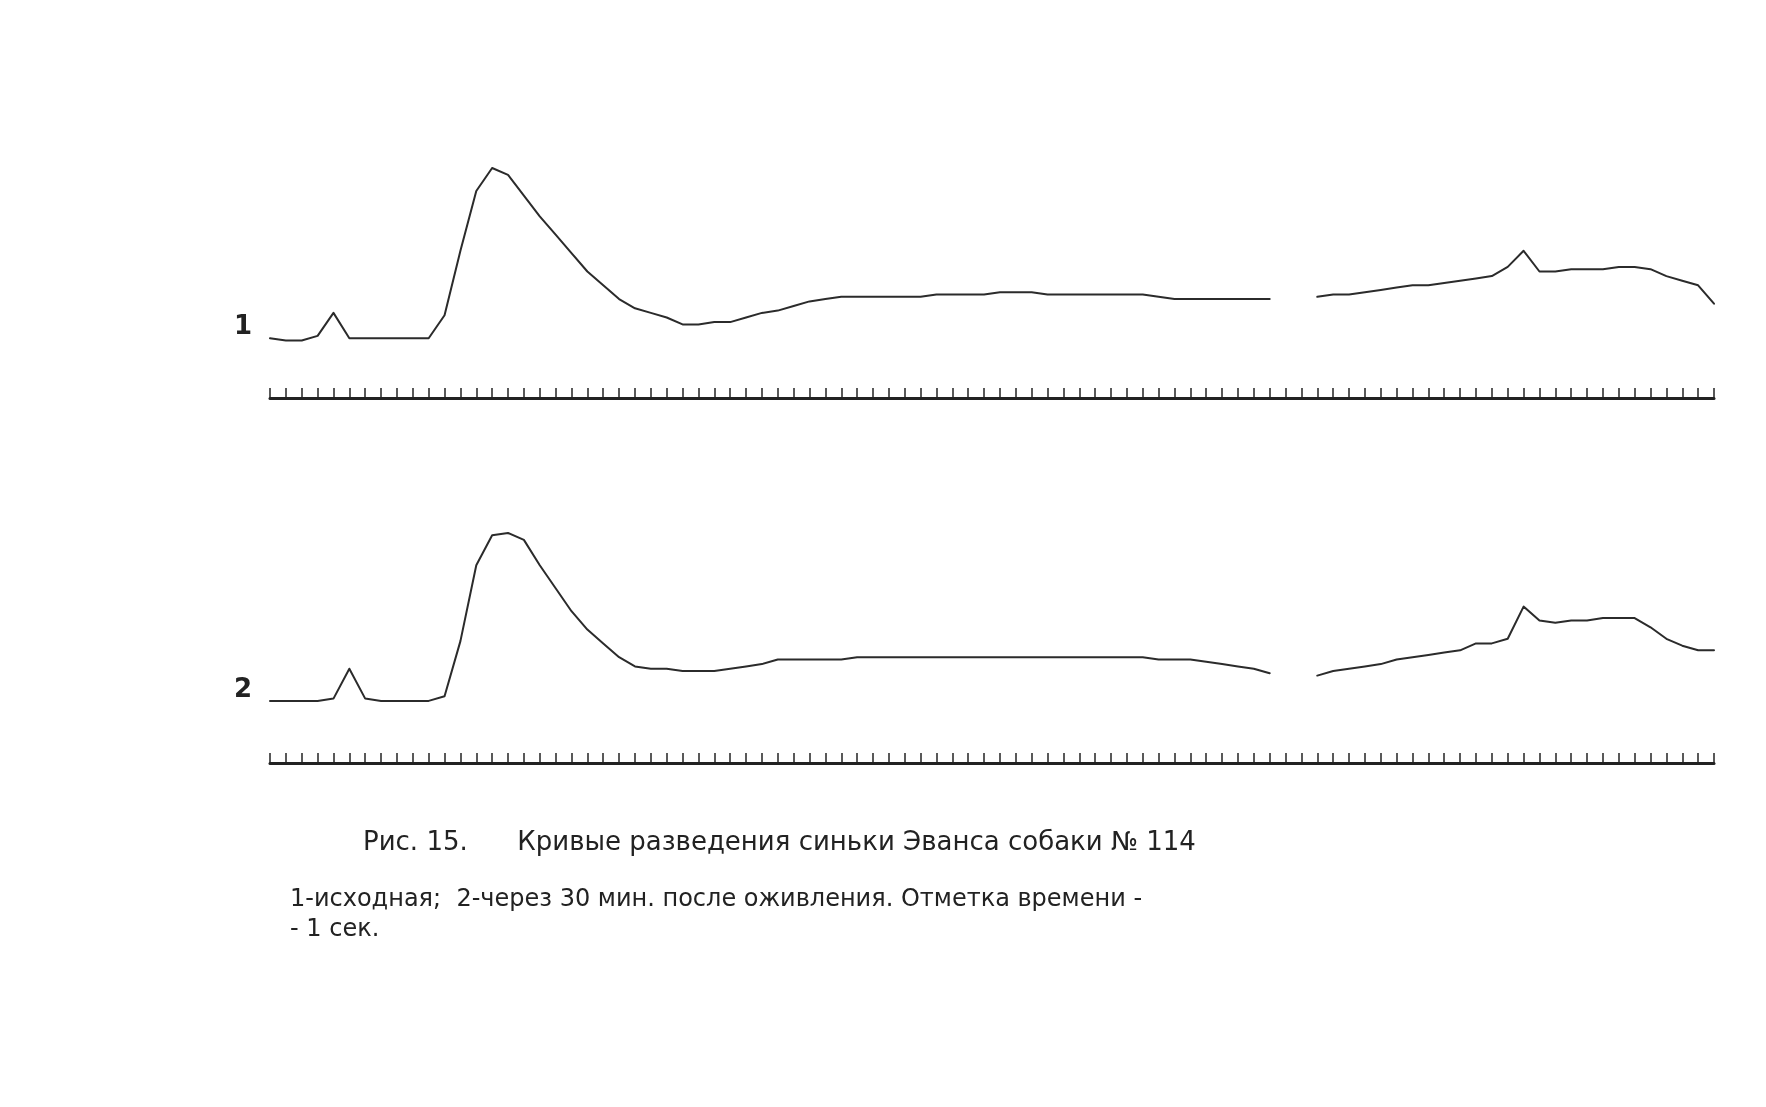 Image resolution: width=1766 pixels, height=1107 pixels. Describe the element at coordinates (716, 898) in the screenshot. I see `text: 1-исходная; 2-через 30 мин. после оживления. Отметка времени -` at that location.